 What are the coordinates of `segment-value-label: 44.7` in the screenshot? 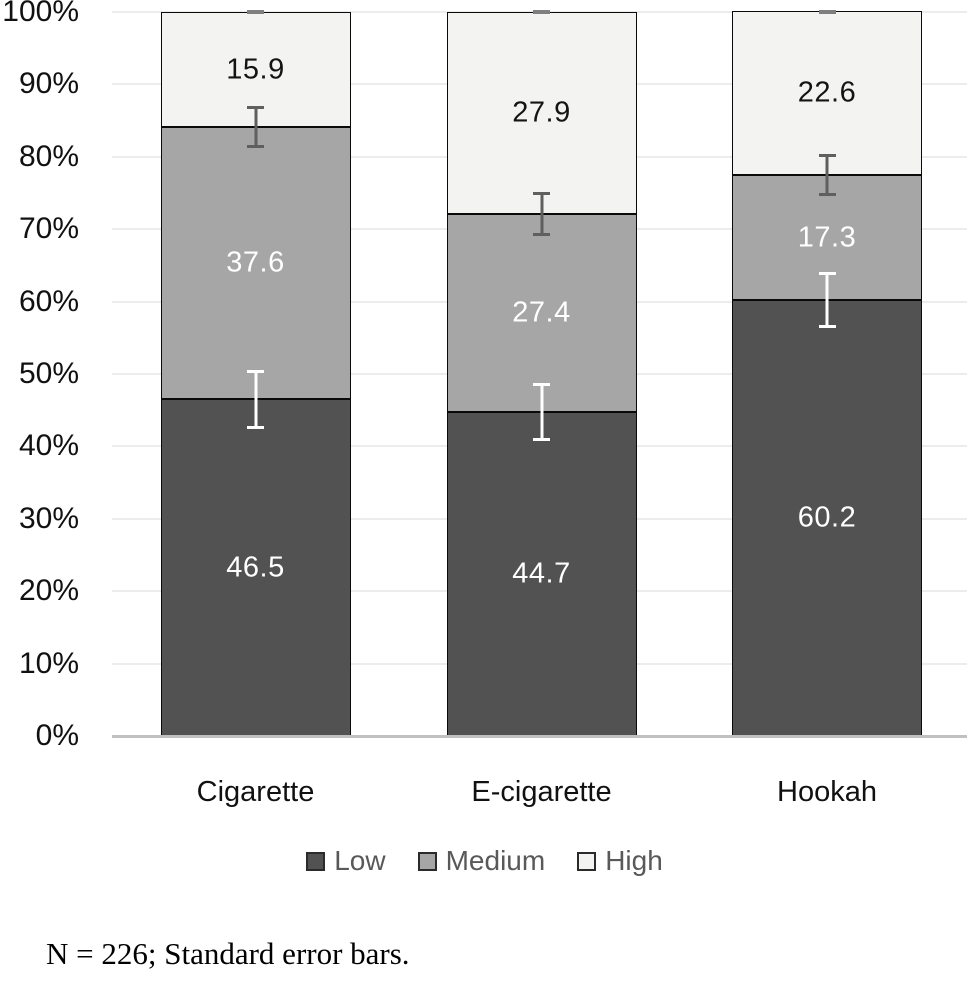 It's located at (541, 573).